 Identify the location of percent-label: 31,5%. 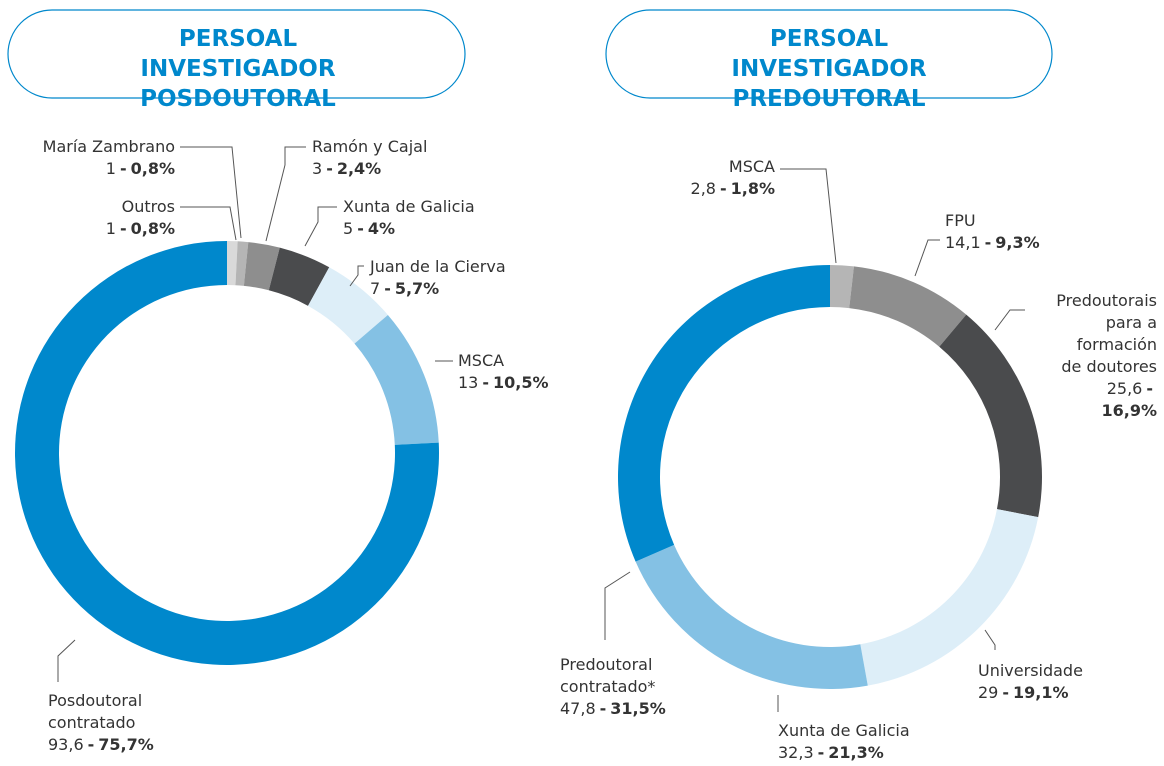
(638, 708).